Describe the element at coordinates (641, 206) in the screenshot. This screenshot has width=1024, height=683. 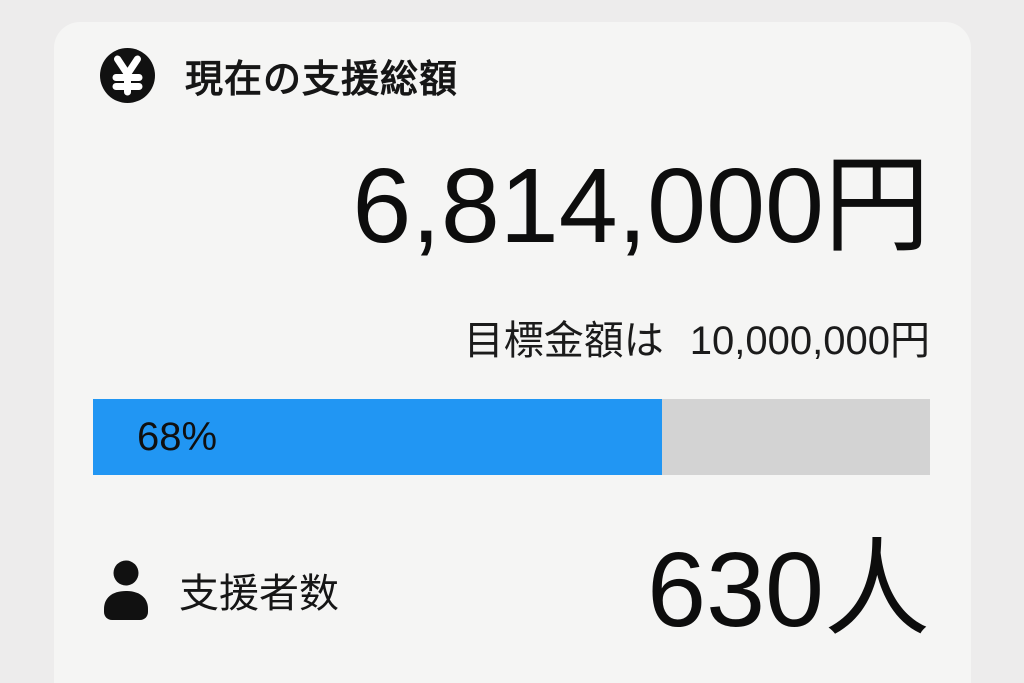
I see `total-amount: 6,814,000円` at that location.